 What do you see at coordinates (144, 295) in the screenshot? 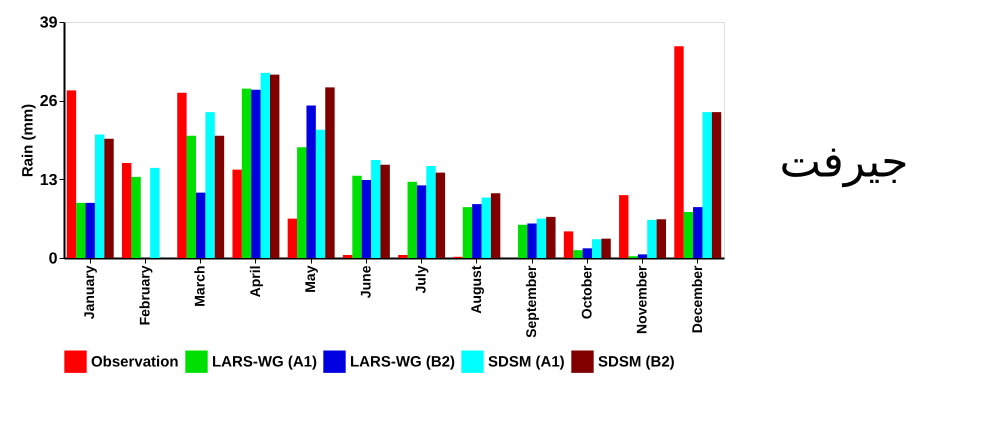
I see `x-tick-label: February` at bounding box center [144, 295].